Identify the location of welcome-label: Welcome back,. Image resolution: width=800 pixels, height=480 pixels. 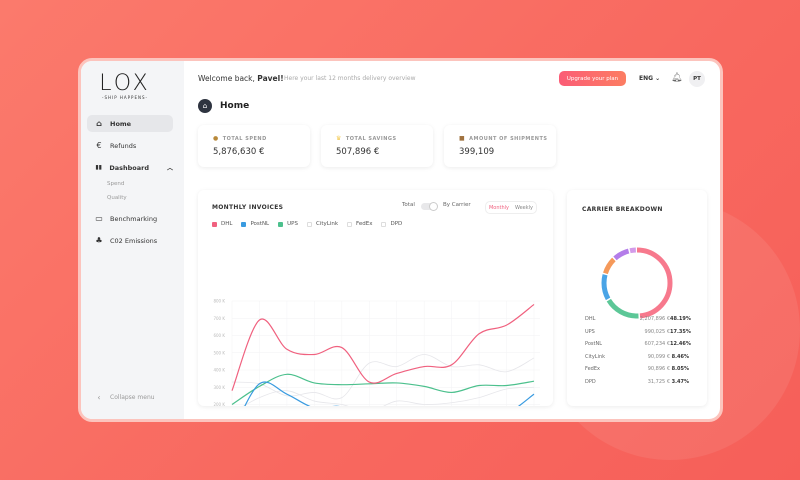
(226, 78).